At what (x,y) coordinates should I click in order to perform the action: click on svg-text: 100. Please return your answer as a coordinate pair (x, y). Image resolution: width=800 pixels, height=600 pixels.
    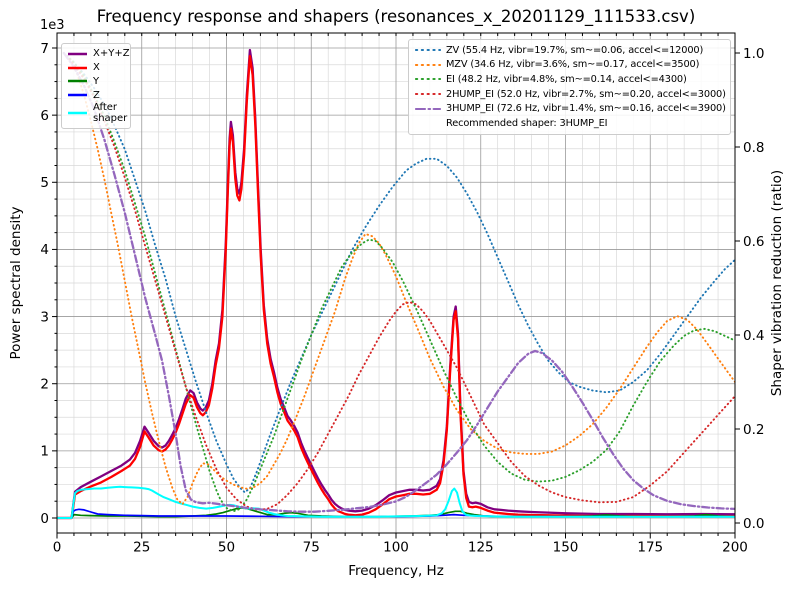
    Looking at the image, I should click on (396, 548).